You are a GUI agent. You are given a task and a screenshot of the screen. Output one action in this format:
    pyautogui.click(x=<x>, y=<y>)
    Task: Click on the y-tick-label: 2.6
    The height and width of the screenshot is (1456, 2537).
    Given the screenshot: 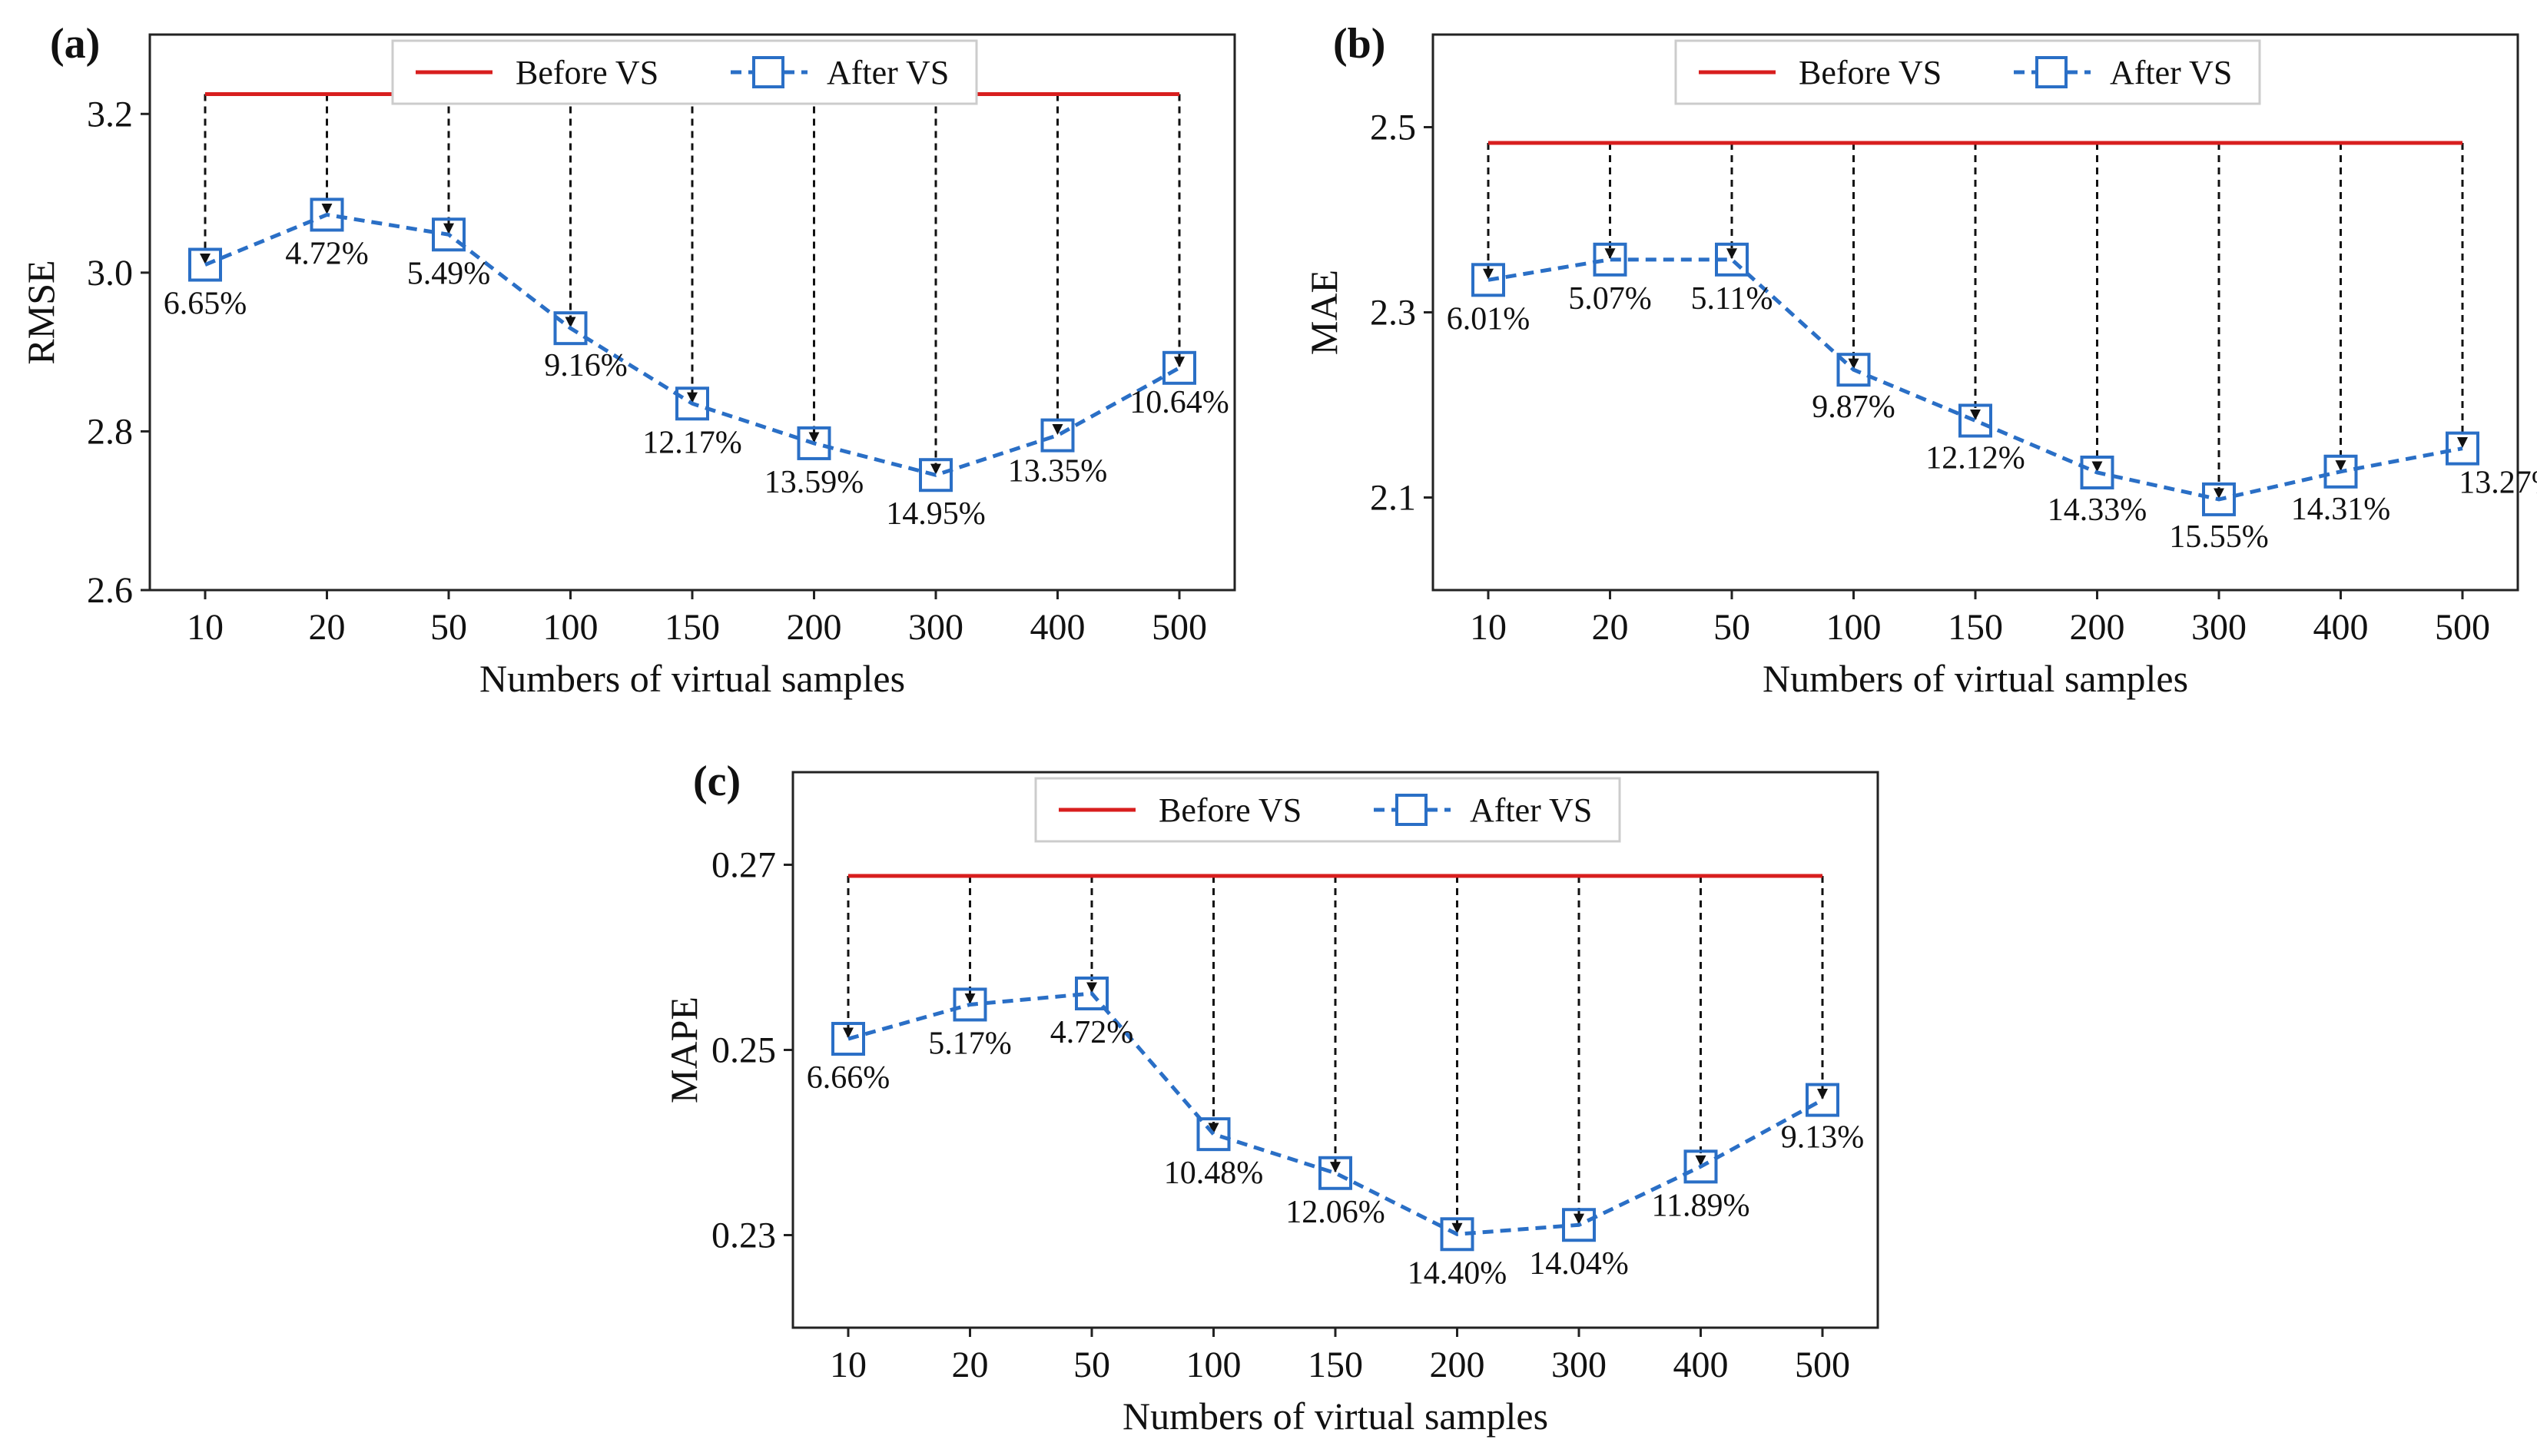 What is the action you would take?
    pyautogui.click(x=110, y=591)
    